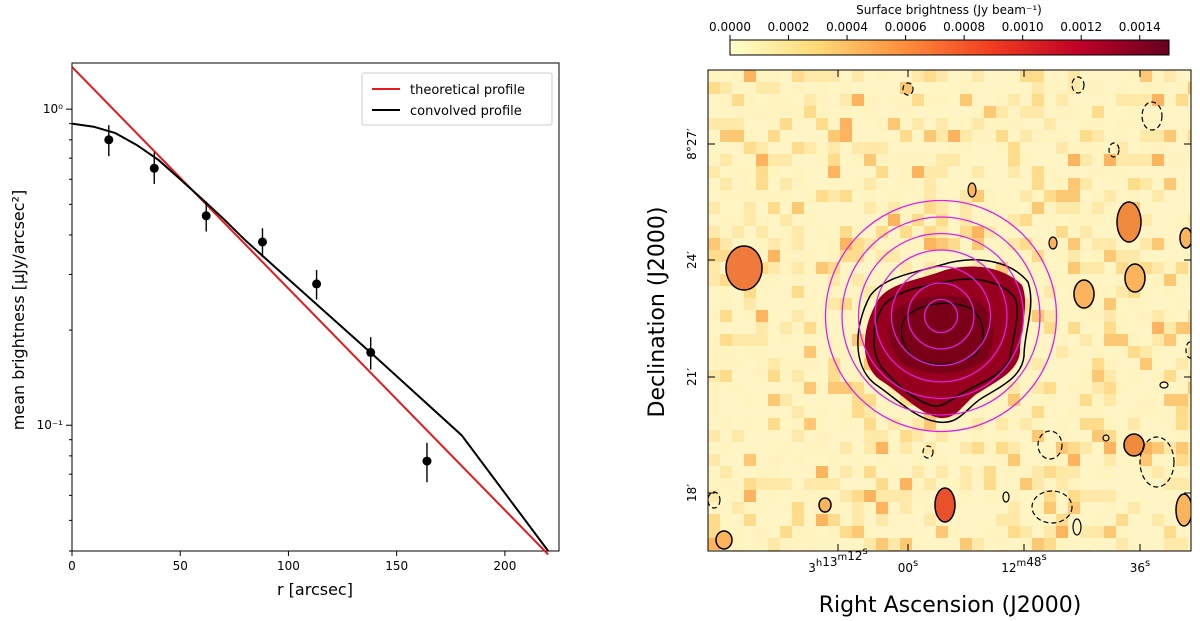 This screenshot has width=1200, height=621. Describe the element at coordinates (50, 425) in the screenshot. I see `y-tick-label: 10⁻¹` at that location.